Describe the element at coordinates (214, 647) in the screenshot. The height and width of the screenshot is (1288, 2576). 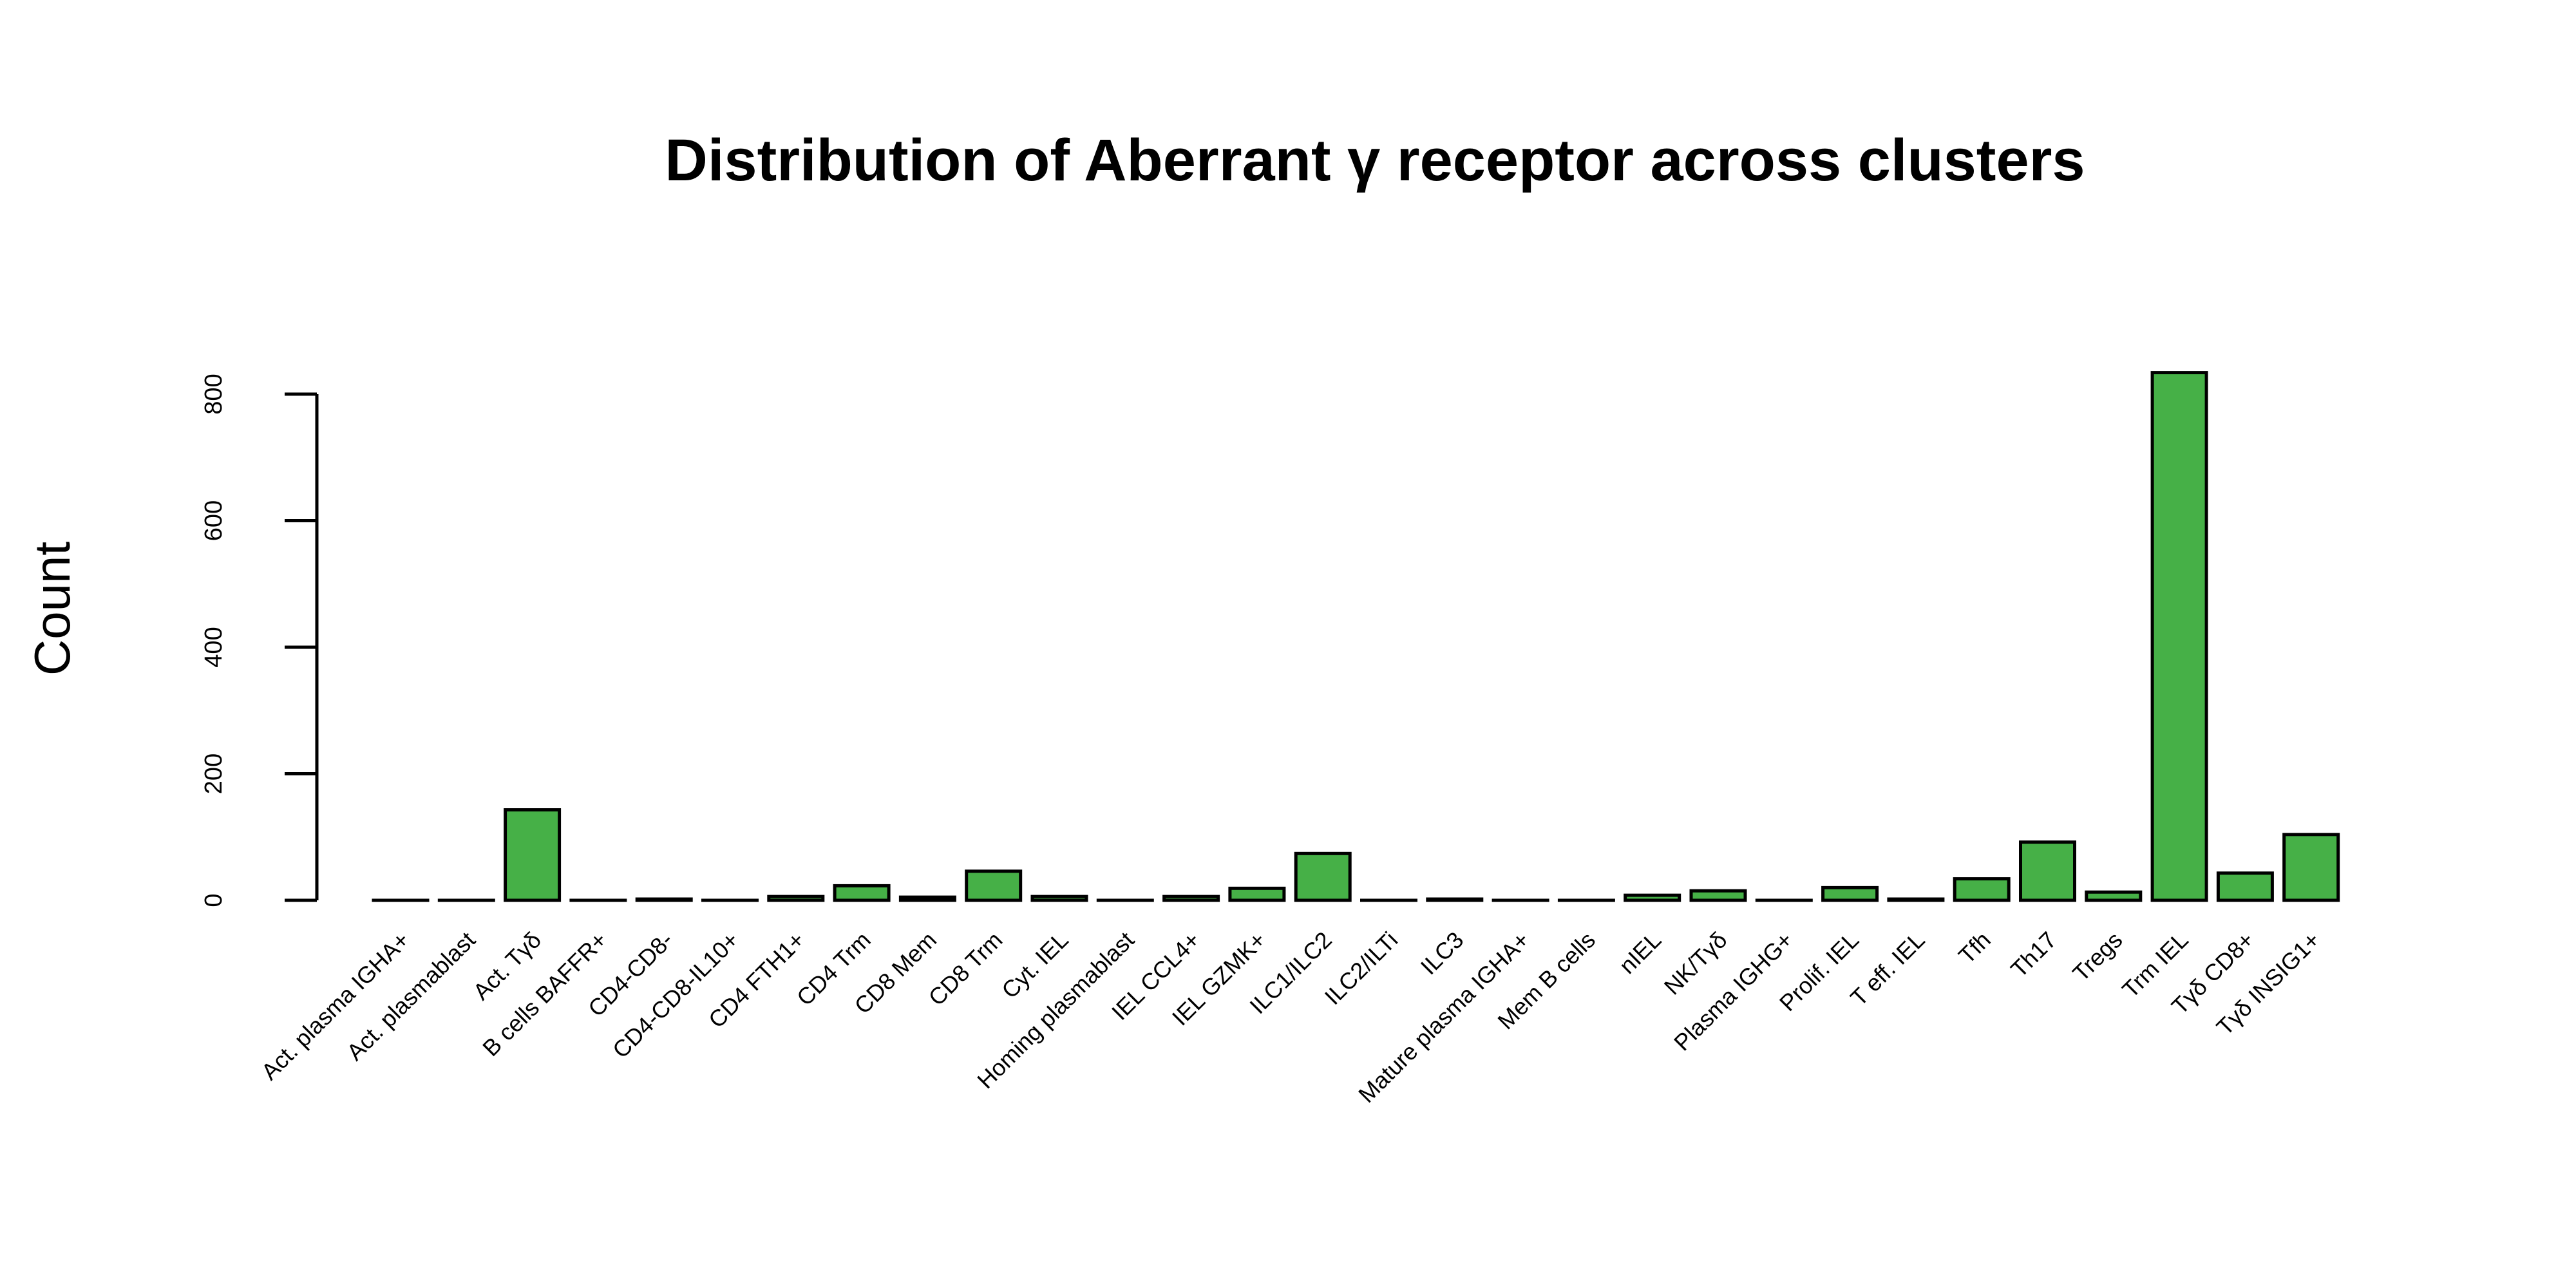
I see `y-tick-label: 400` at that location.